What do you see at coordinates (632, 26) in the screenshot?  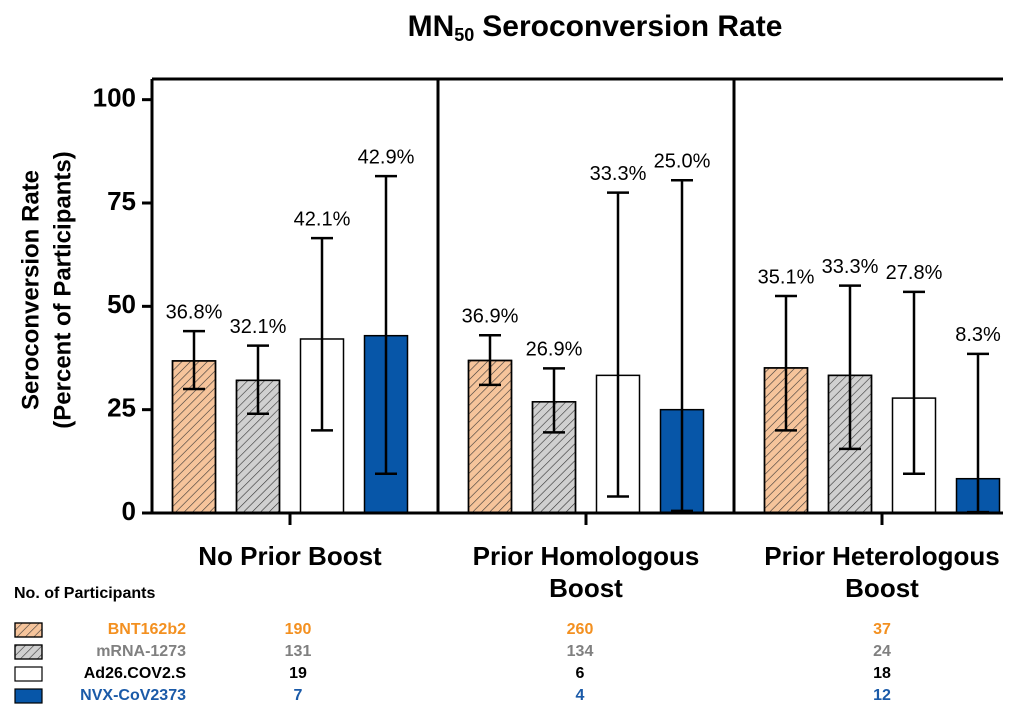 I see `title-rest: Seroconversion Rate` at bounding box center [632, 26].